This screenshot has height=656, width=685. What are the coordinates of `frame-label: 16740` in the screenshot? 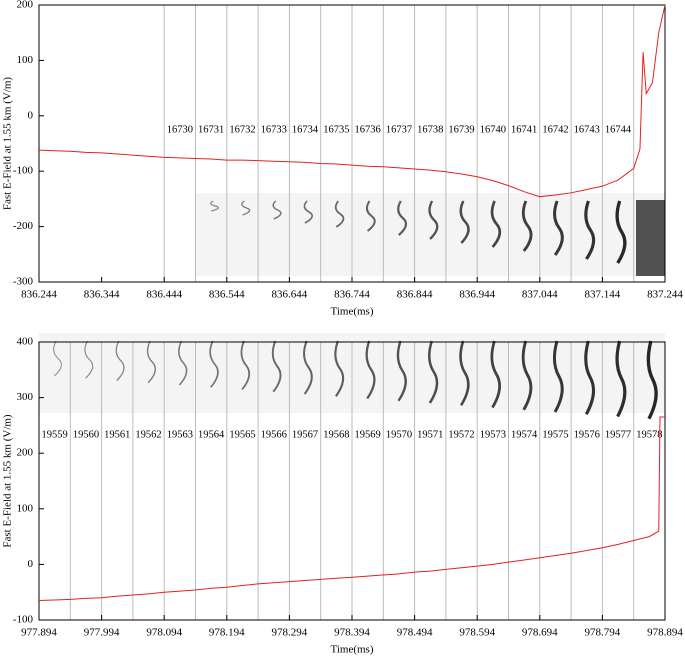 It's located at (493, 129).